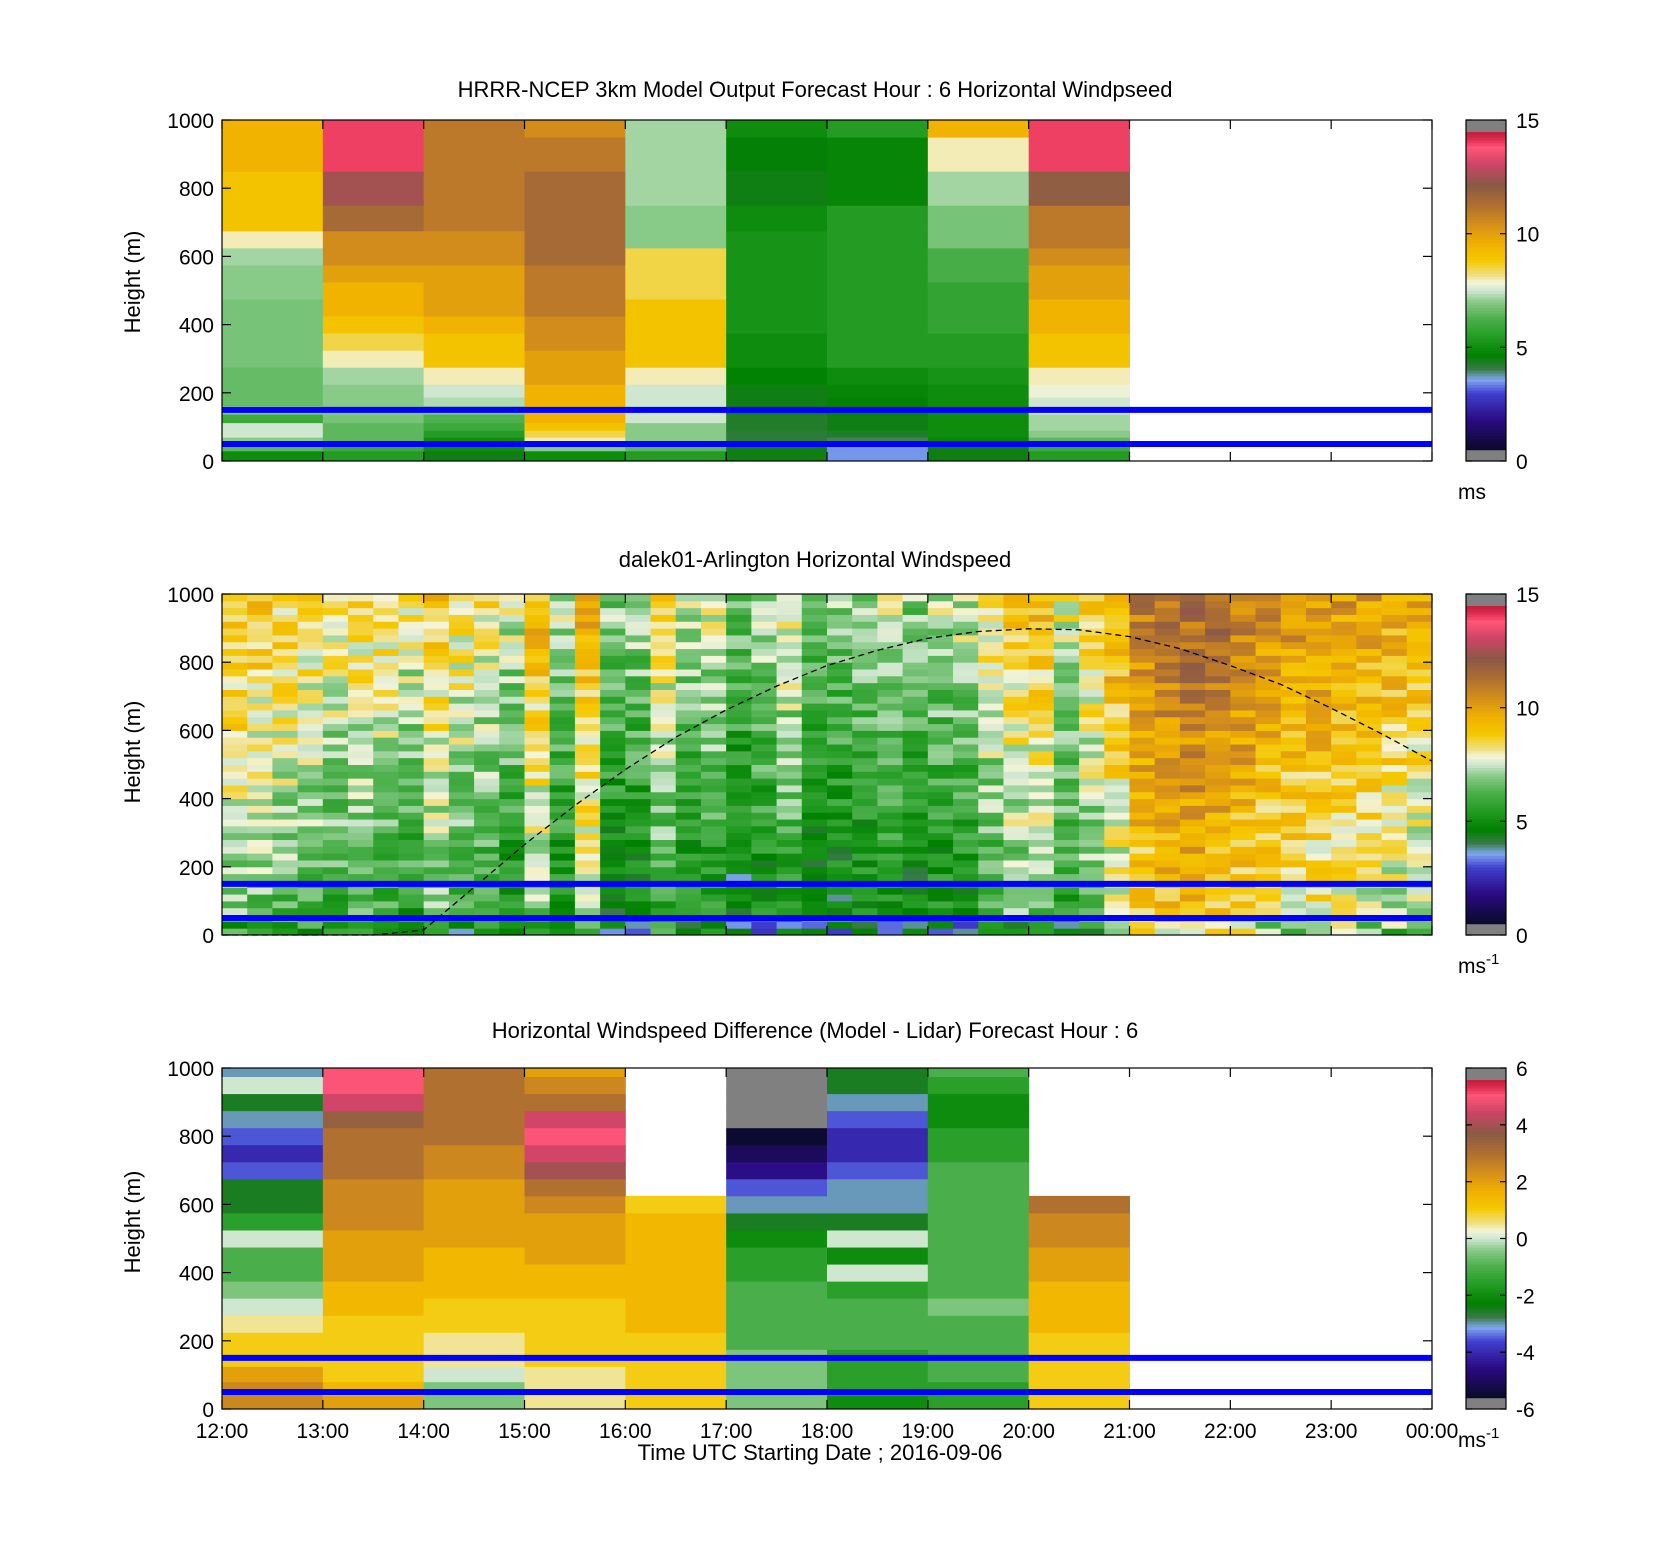 The image size is (1680, 1561). I want to click on x-tick-label: 15:00, so click(524, 1431).